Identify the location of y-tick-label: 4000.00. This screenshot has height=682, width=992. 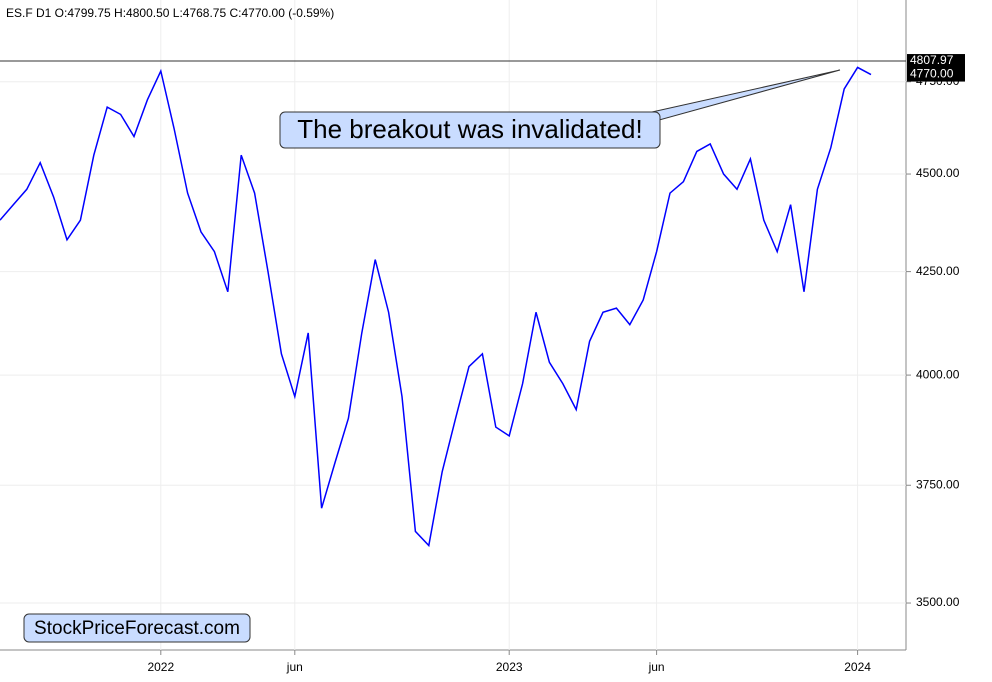
(938, 374).